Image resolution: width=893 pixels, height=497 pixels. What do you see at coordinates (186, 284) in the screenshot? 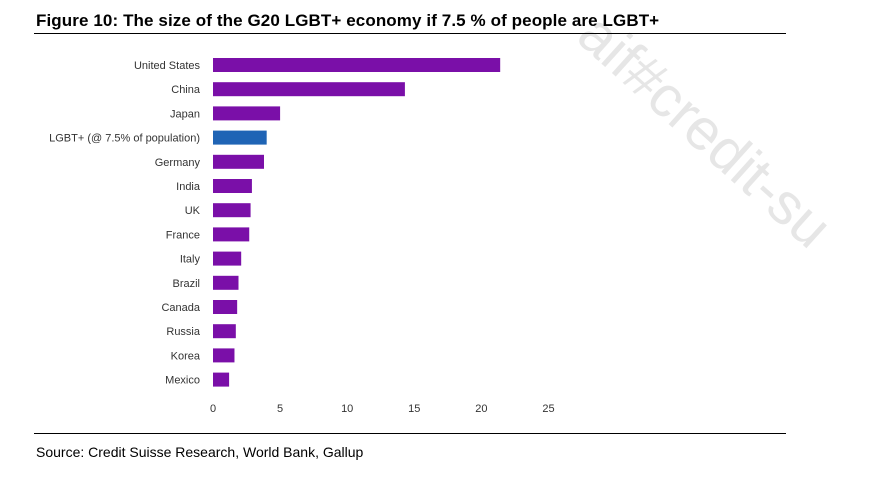
I see `category-label: Brazil` at bounding box center [186, 284].